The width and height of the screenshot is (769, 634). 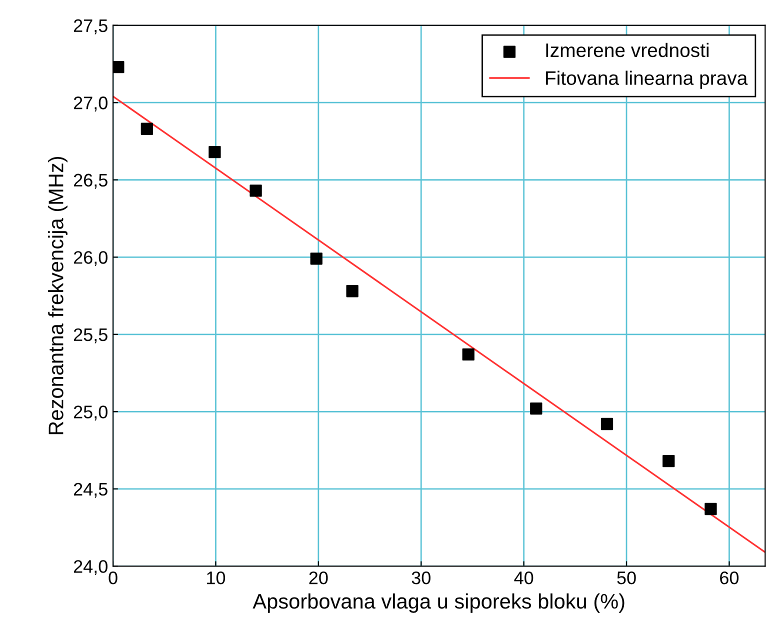 I want to click on x-tick-label: 30, so click(x=421, y=578).